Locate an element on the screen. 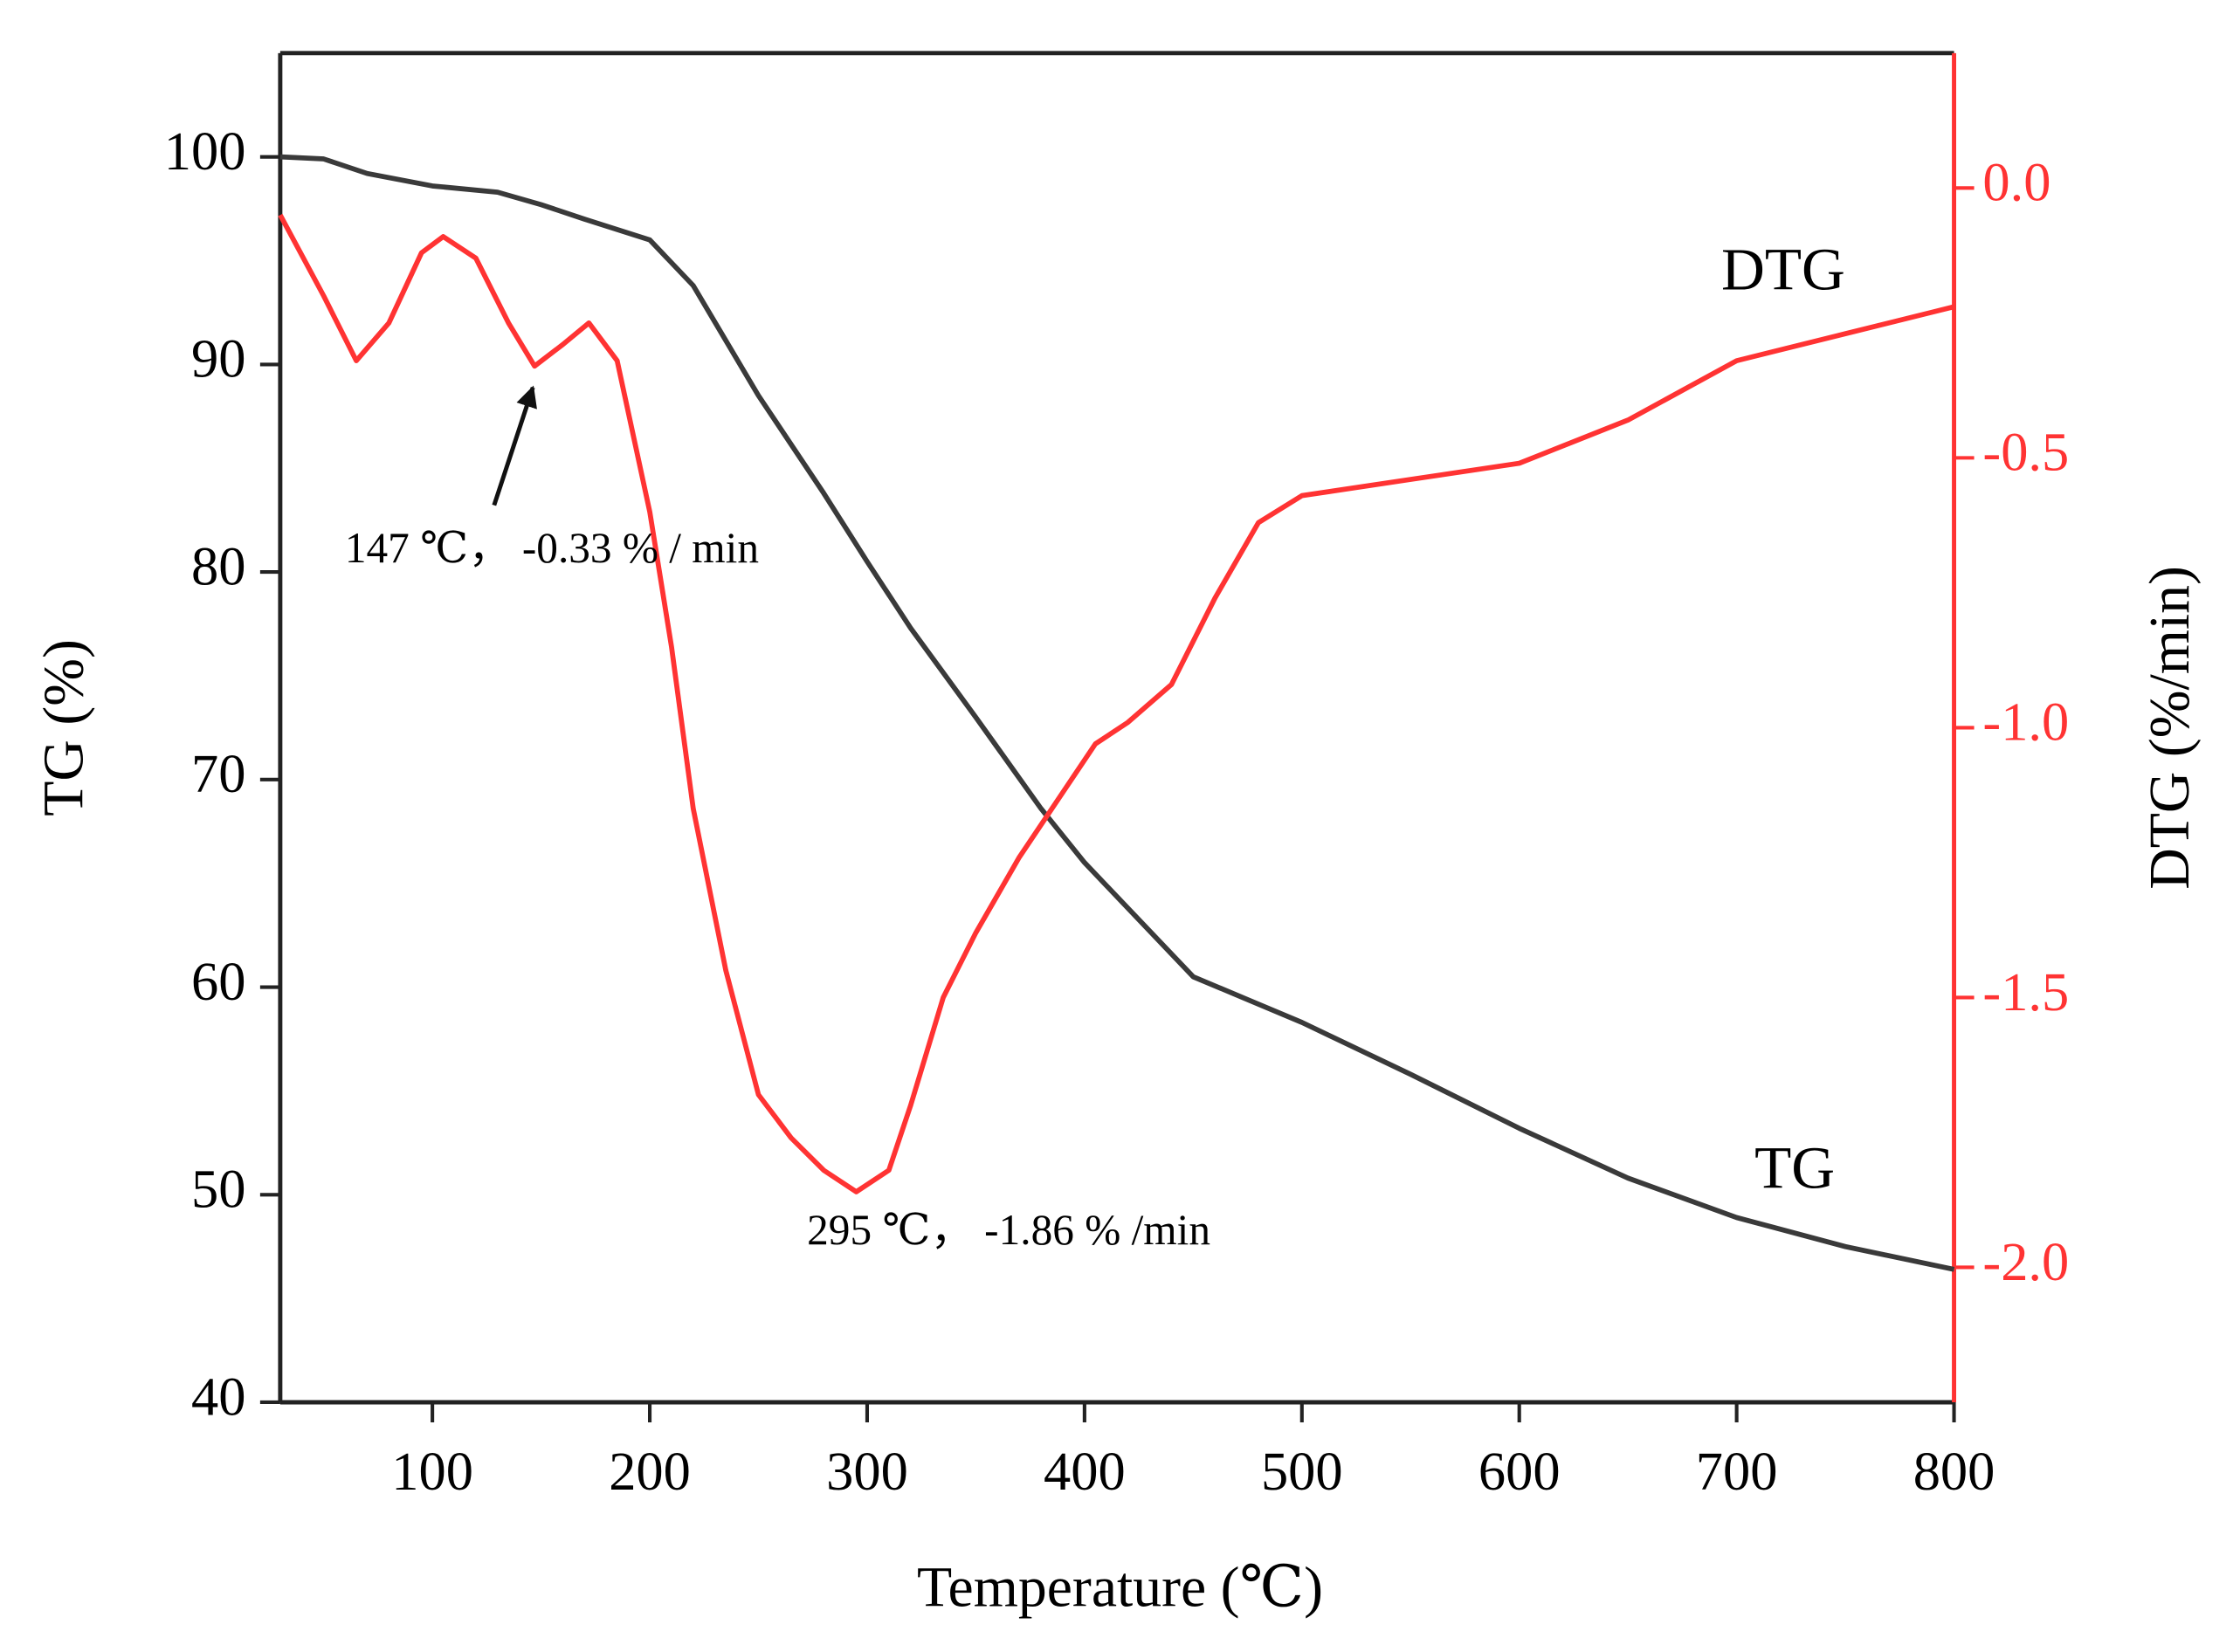  y-tick-label: 90 is located at coordinates (218, 358).